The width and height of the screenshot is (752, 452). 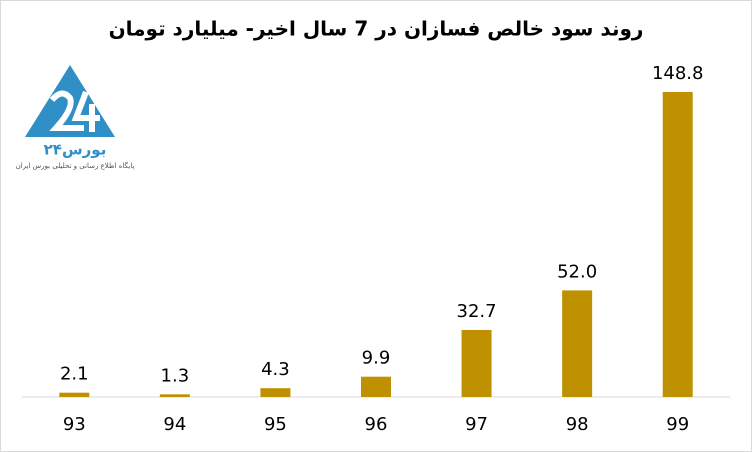 I want to click on x-tick-label: 98, so click(x=577, y=424).